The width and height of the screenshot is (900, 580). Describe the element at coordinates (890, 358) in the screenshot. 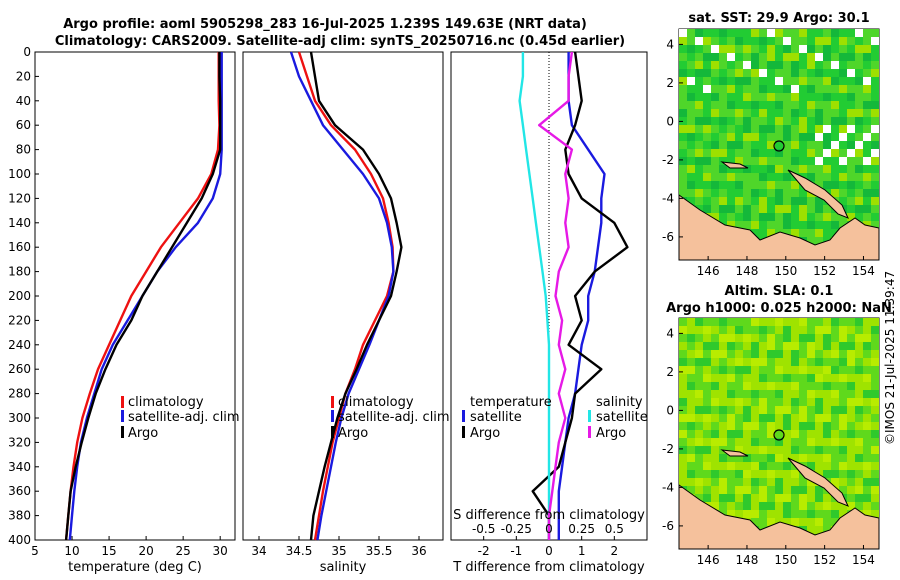

I see `imos-timestamp: ©IMOS 21-Jul-2025 11:39:47` at that location.